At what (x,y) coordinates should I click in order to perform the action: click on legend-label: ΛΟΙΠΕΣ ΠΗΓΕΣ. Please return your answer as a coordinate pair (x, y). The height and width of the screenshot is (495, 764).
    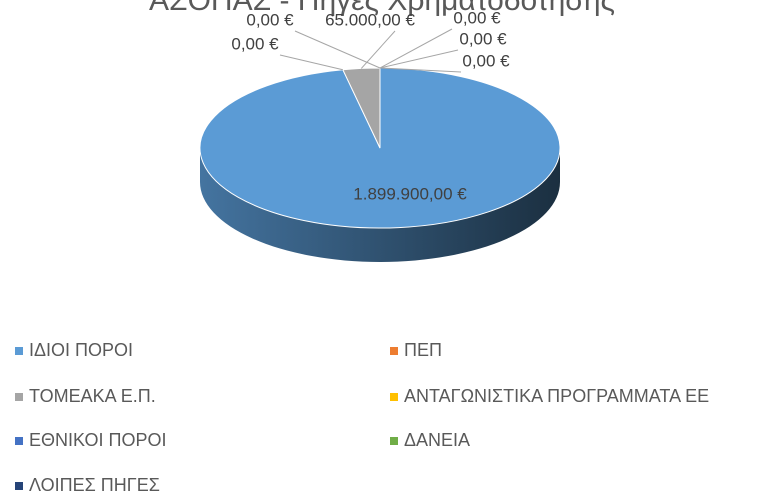
    Looking at the image, I should click on (94, 485).